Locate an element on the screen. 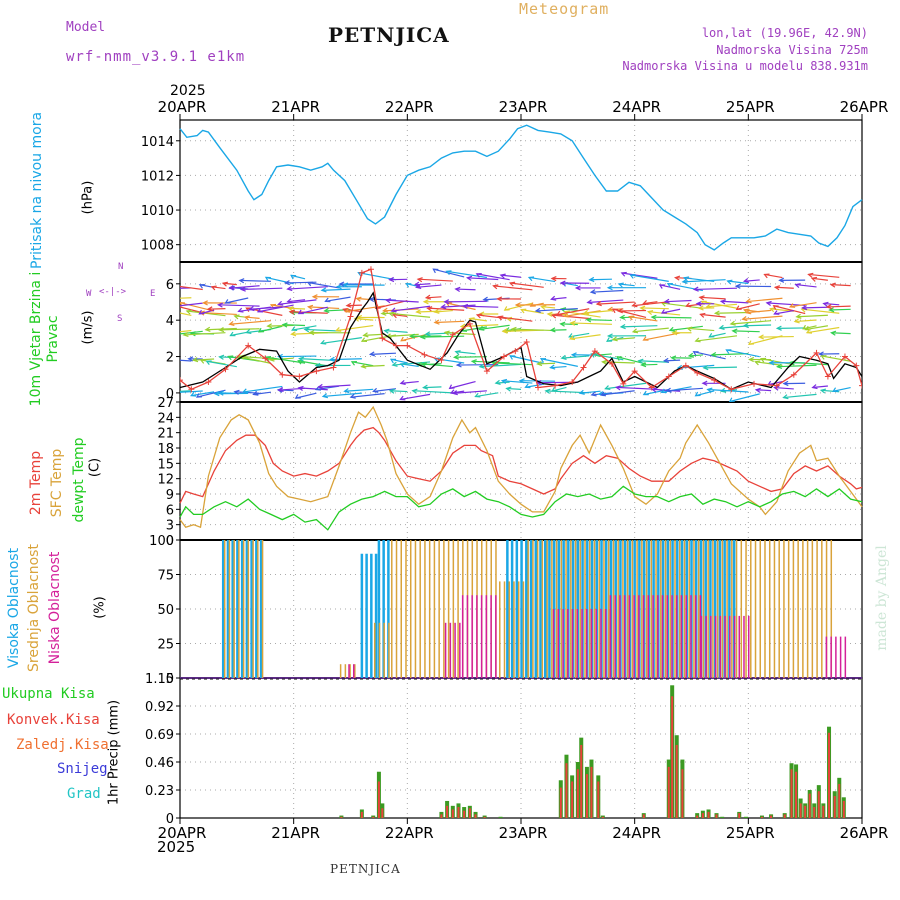 The width and height of the screenshot is (900, 900). precip-total-bar is located at coordinates (500, 817).